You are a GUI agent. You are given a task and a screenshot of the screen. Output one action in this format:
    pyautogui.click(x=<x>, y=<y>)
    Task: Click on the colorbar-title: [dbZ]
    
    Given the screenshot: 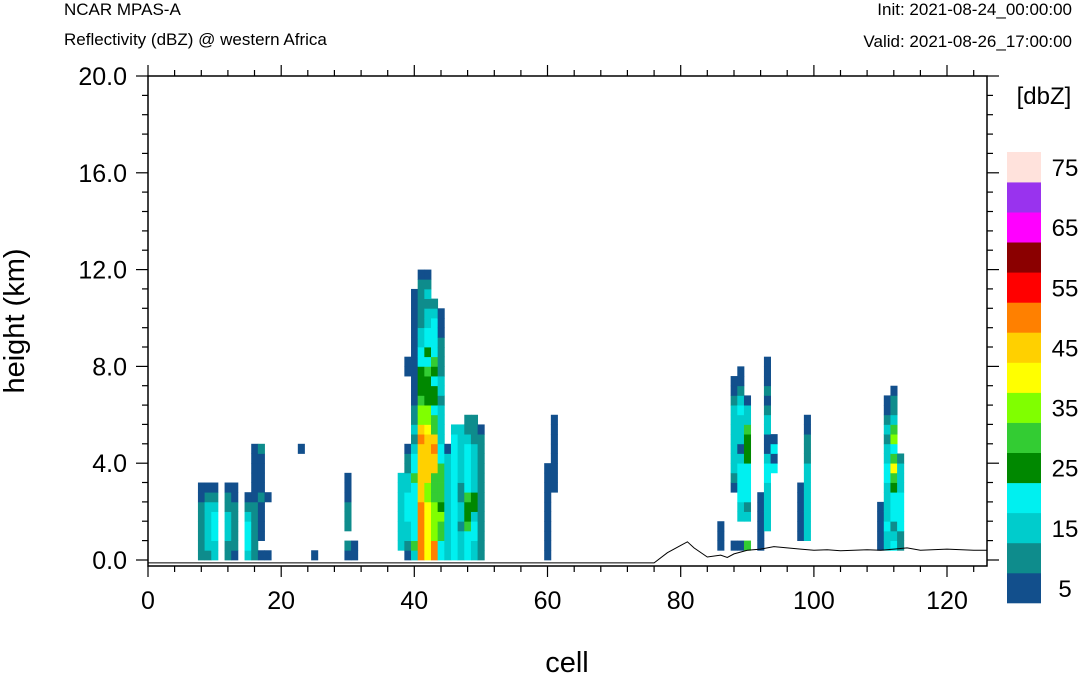 What is the action you would take?
    pyautogui.click(x=1044, y=96)
    